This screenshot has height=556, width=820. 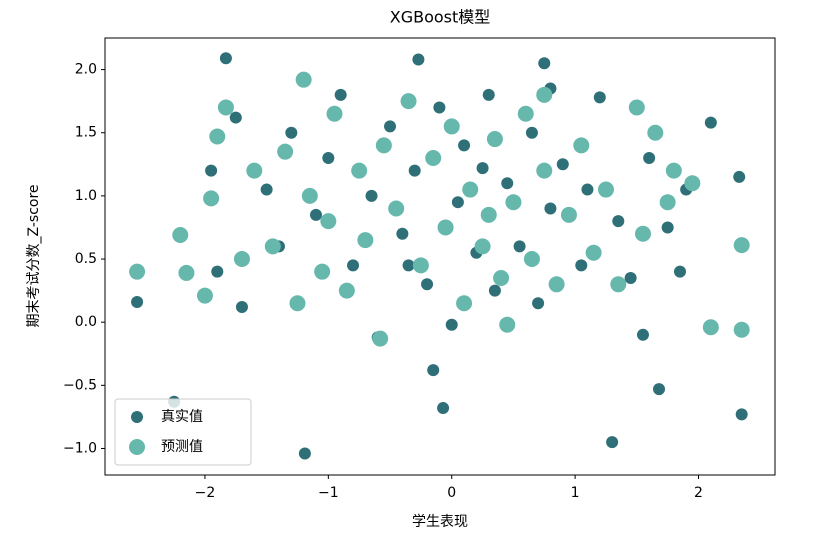 I want to click on y-axis-label: 期末考试分数_Z-score, so click(x=34, y=255).